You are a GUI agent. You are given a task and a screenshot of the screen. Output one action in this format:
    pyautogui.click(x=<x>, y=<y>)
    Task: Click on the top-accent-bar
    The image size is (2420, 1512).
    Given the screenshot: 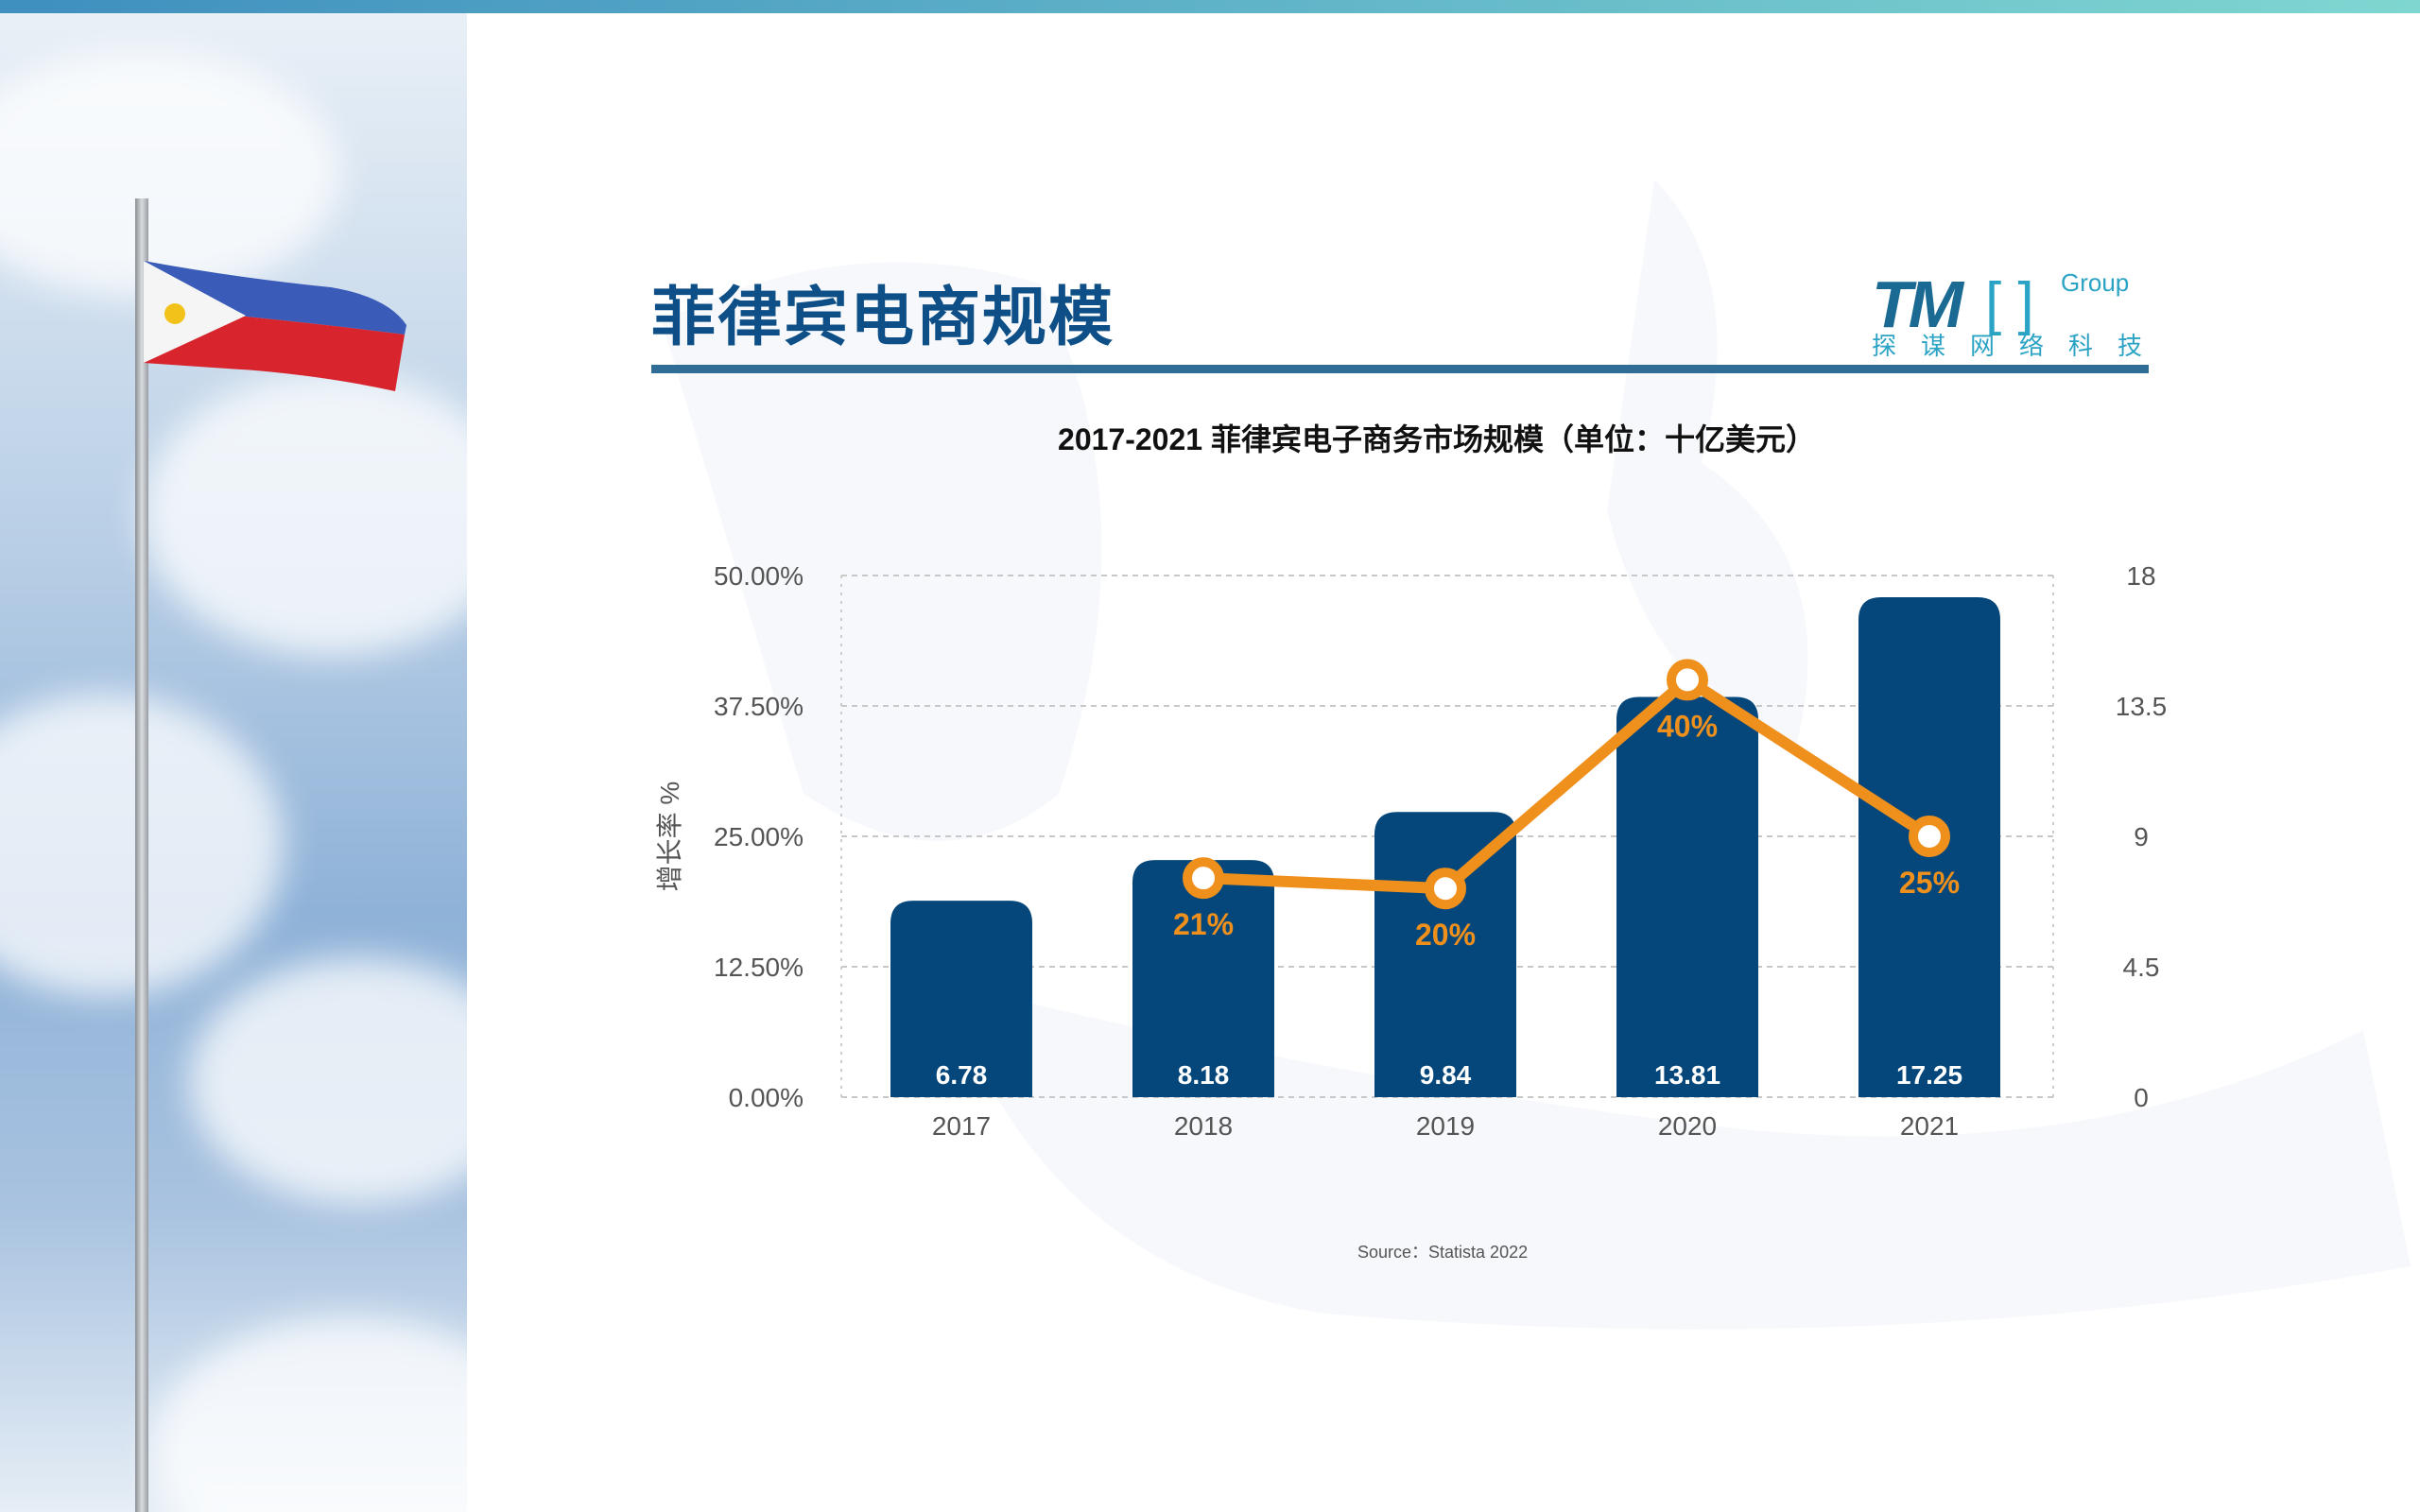 What is the action you would take?
    pyautogui.click(x=1210, y=6)
    